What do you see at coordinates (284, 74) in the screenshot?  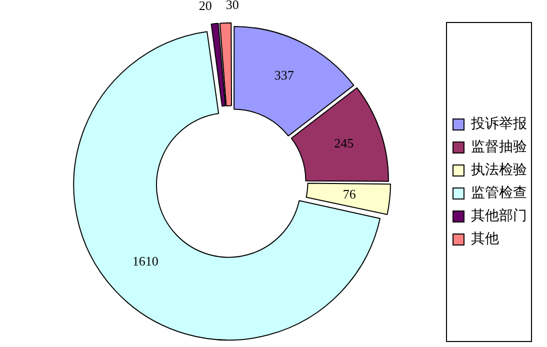 I see `data-label: 337` at bounding box center [284, 74].